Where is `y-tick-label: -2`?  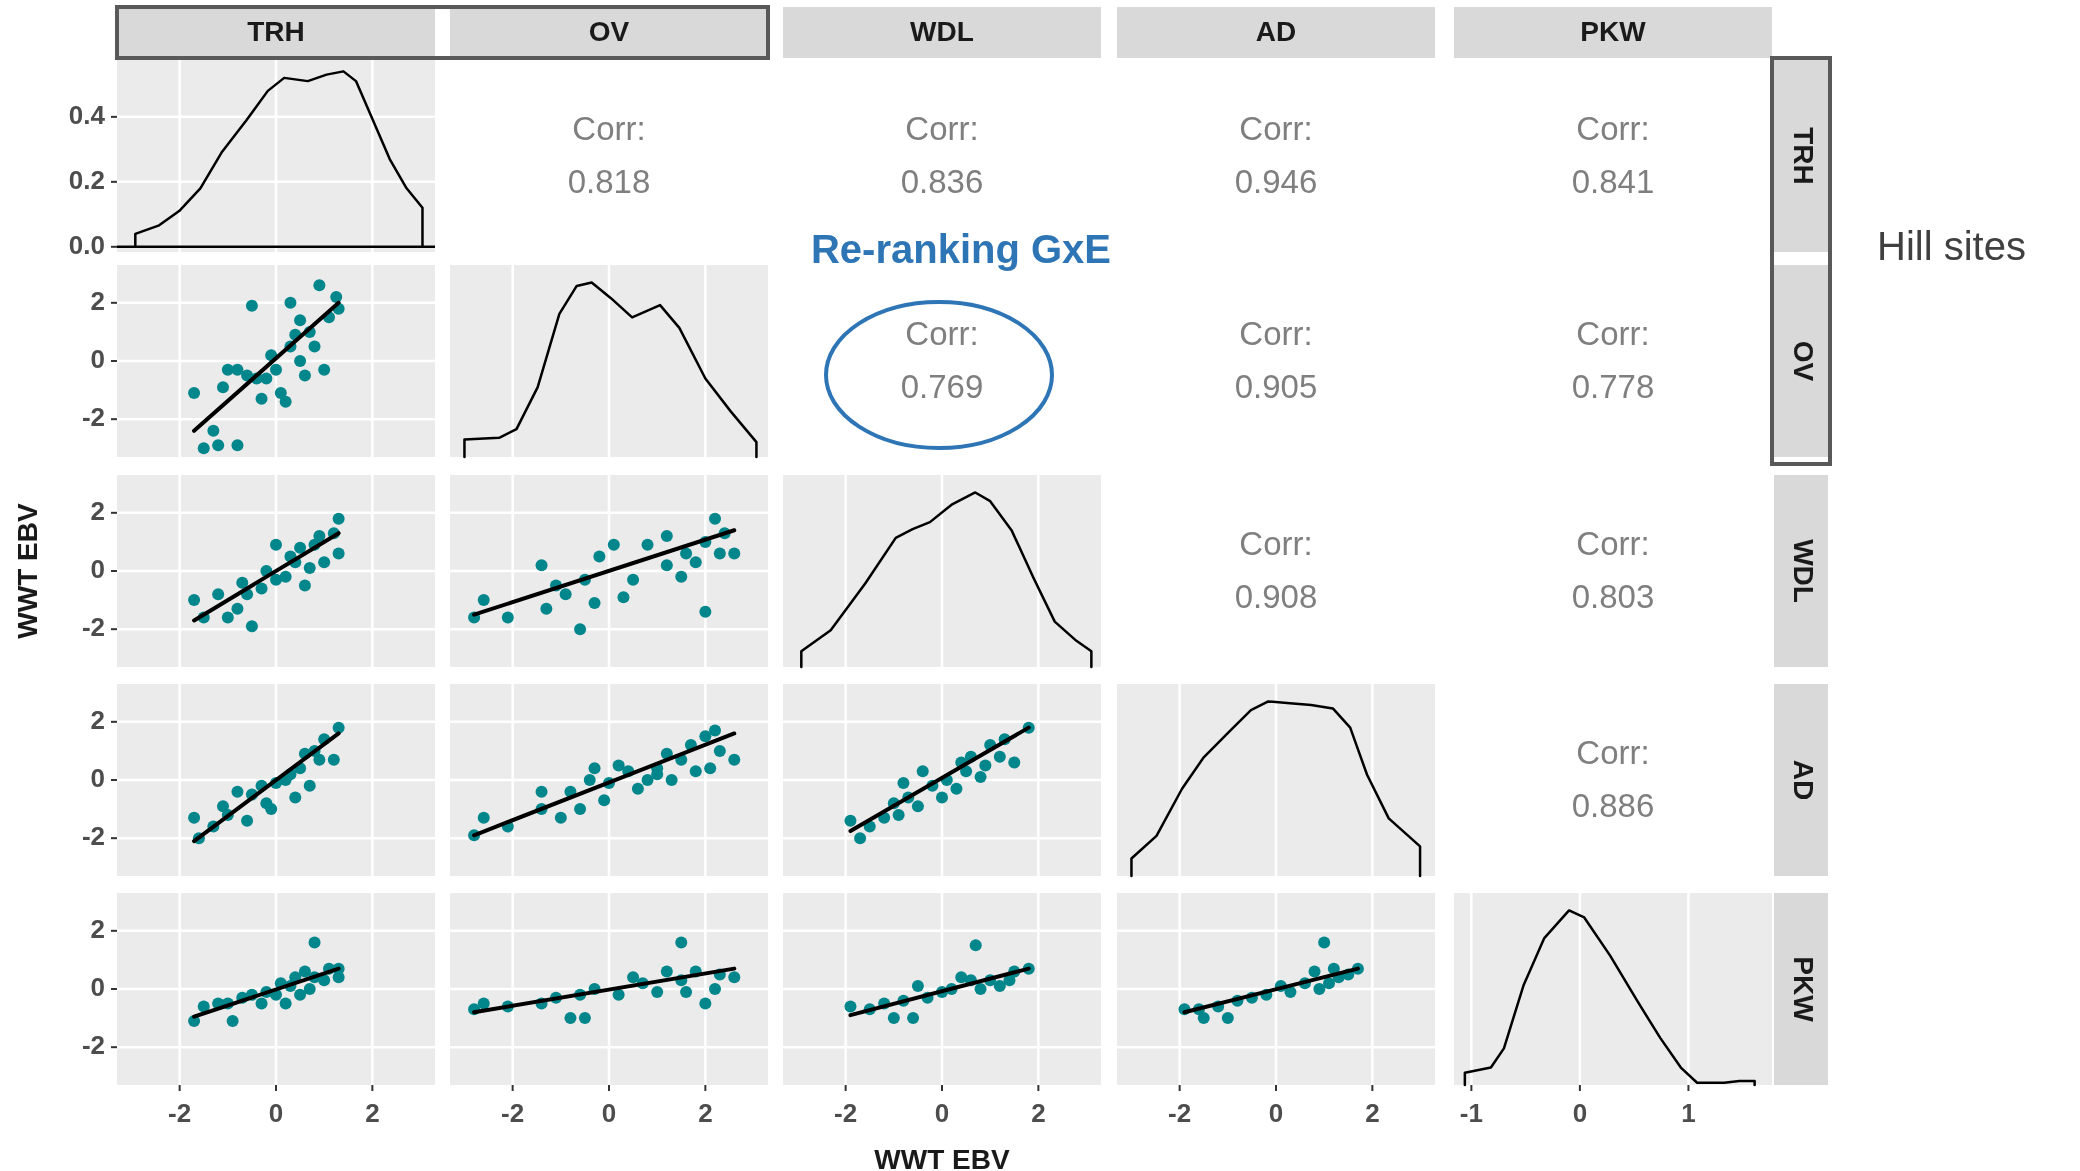 y-tick-label: -2 is located at coordinates (93, 417).